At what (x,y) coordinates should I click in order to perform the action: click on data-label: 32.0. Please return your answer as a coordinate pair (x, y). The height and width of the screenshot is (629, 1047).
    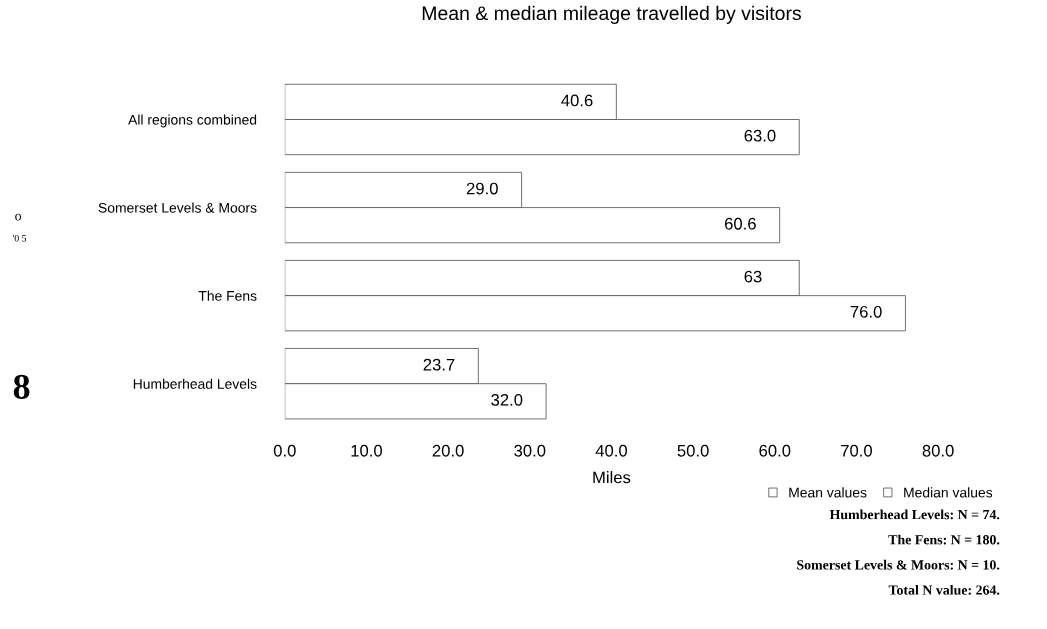
    Looking at the image, I should click on (507, 399).